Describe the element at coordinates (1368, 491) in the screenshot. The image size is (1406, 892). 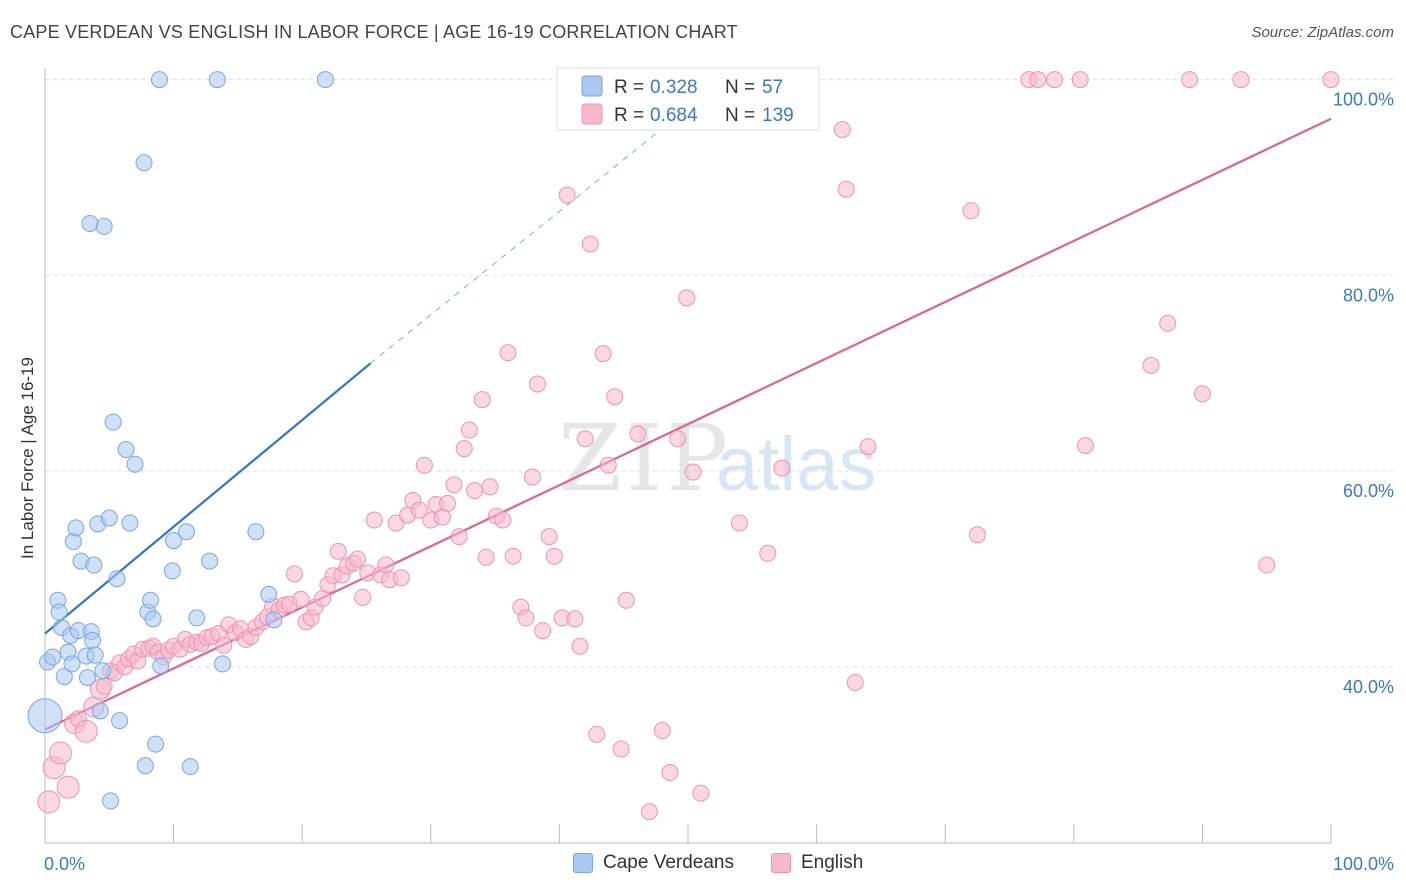
I see `y-tick-label: 60.0%` at that location.